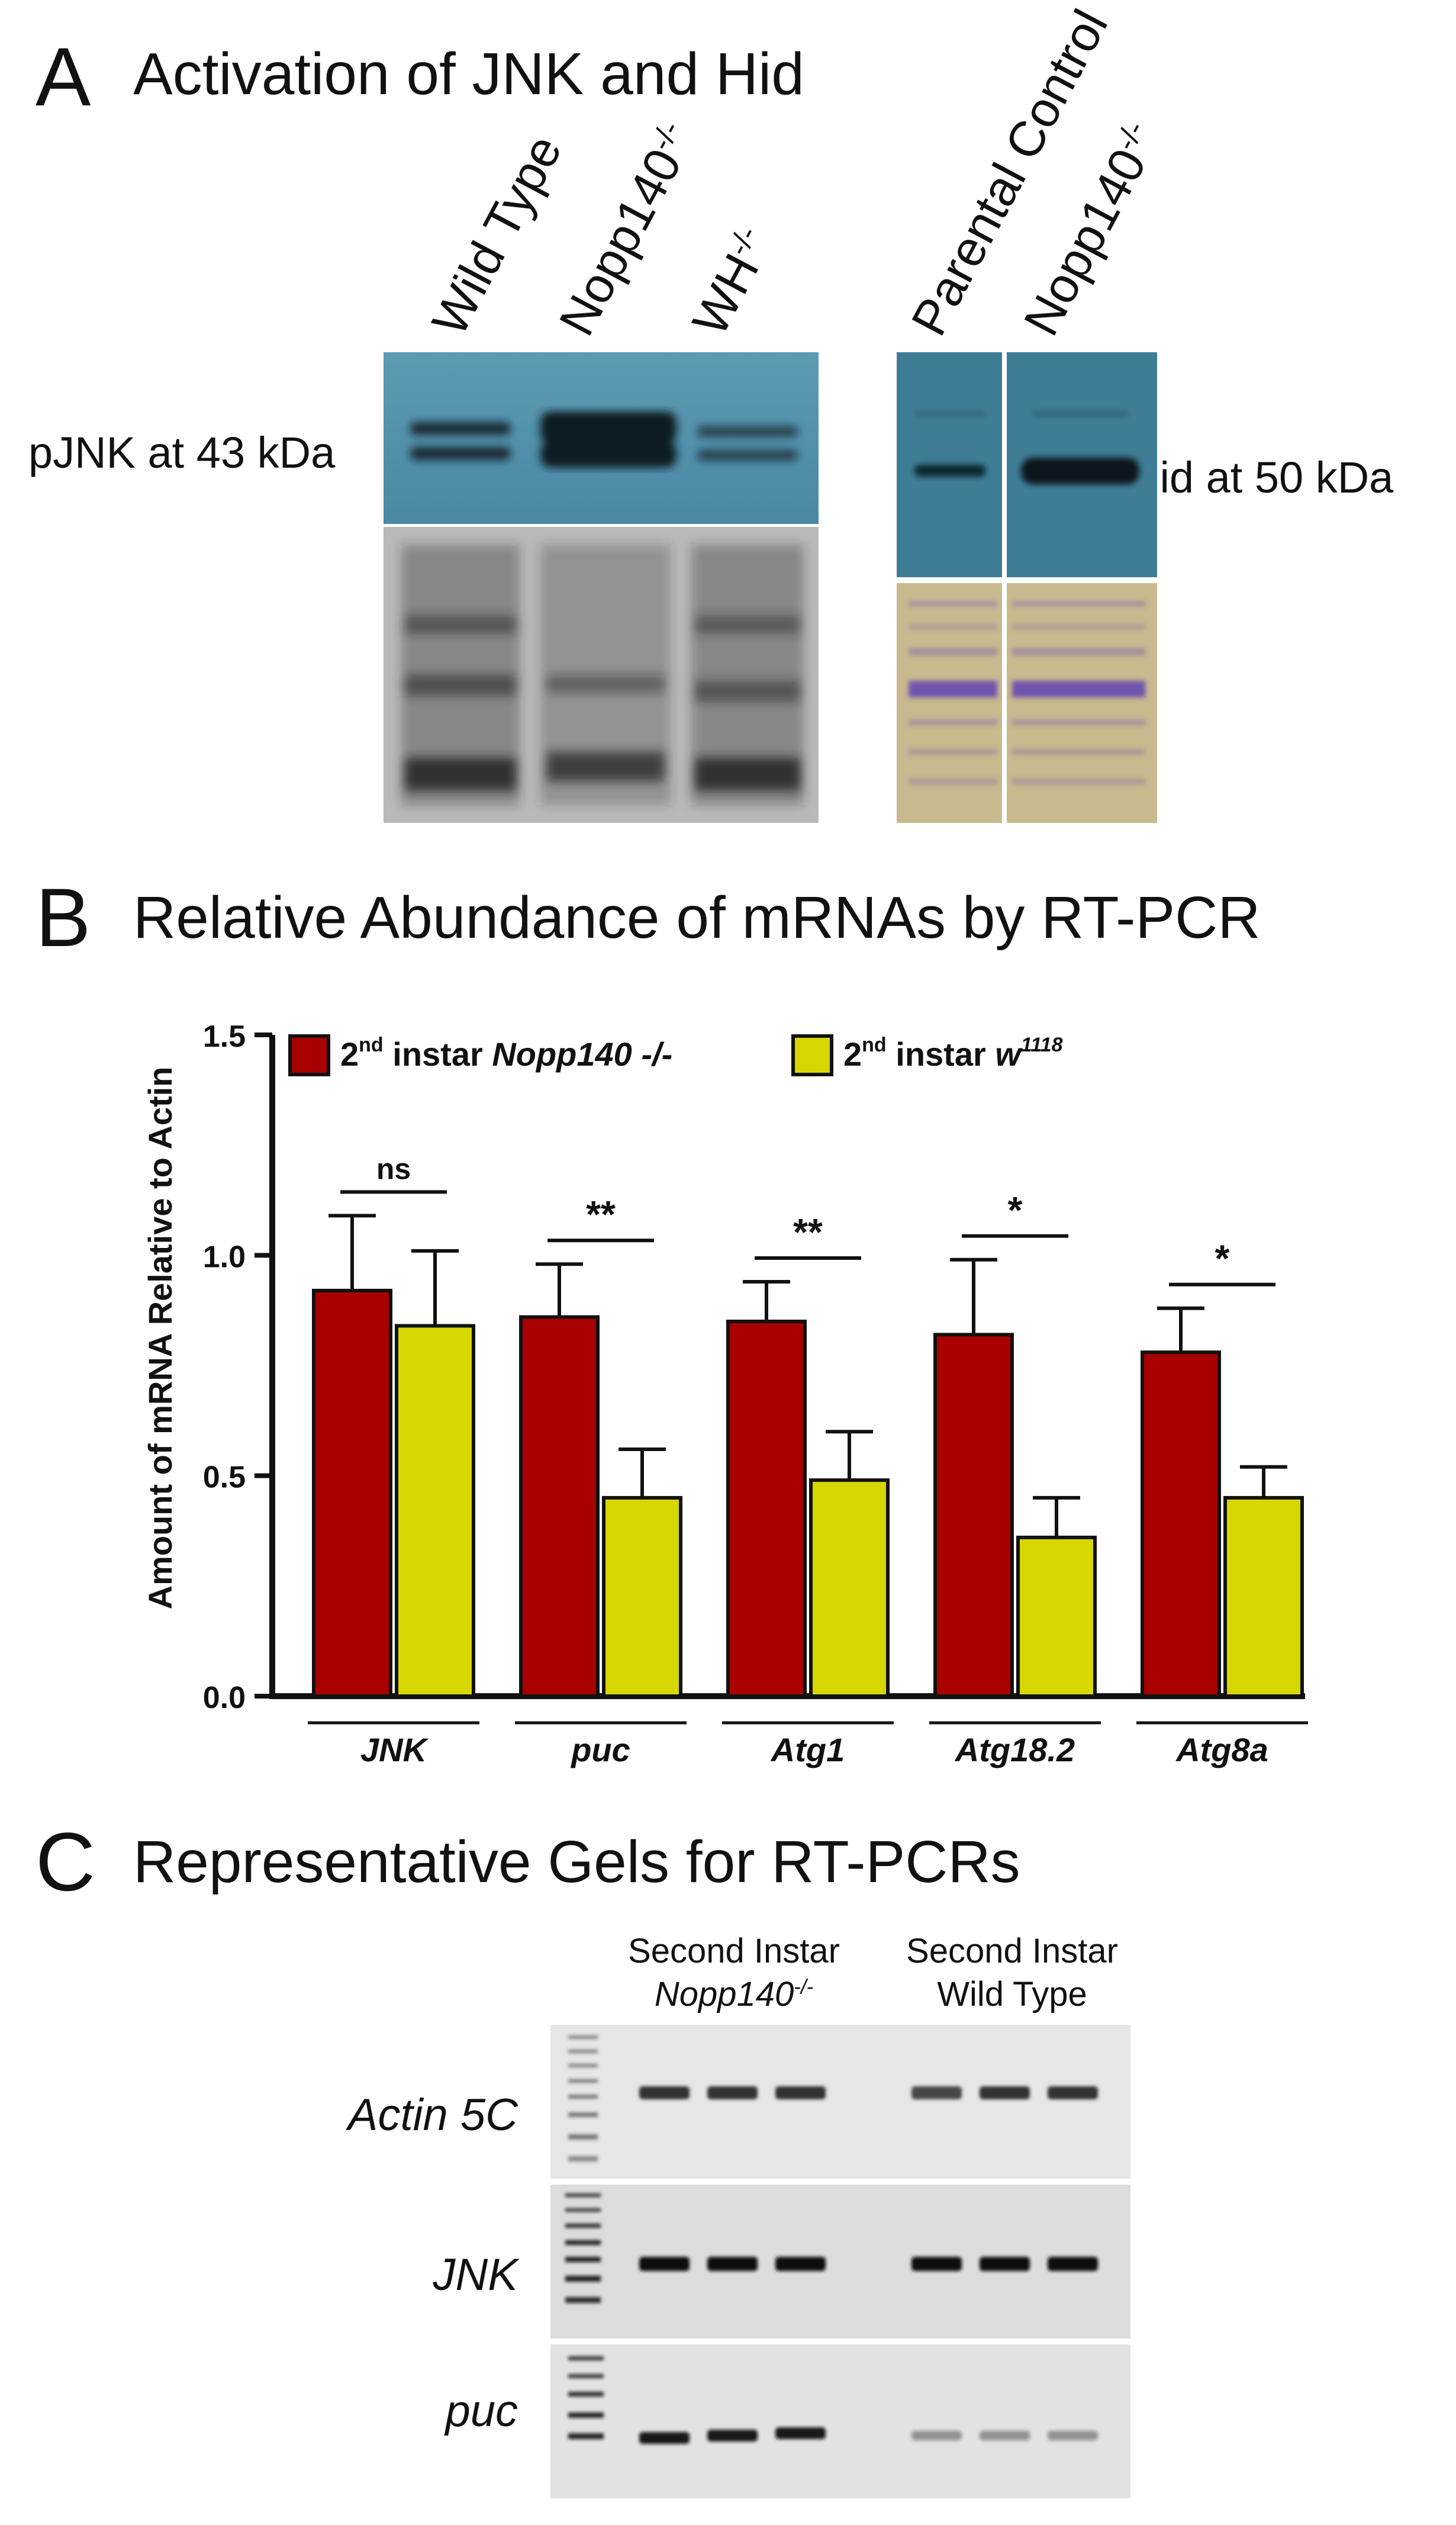 The image size is (1456, 2525). I want to click on category-label-puc: puc, so click(600, 1749).